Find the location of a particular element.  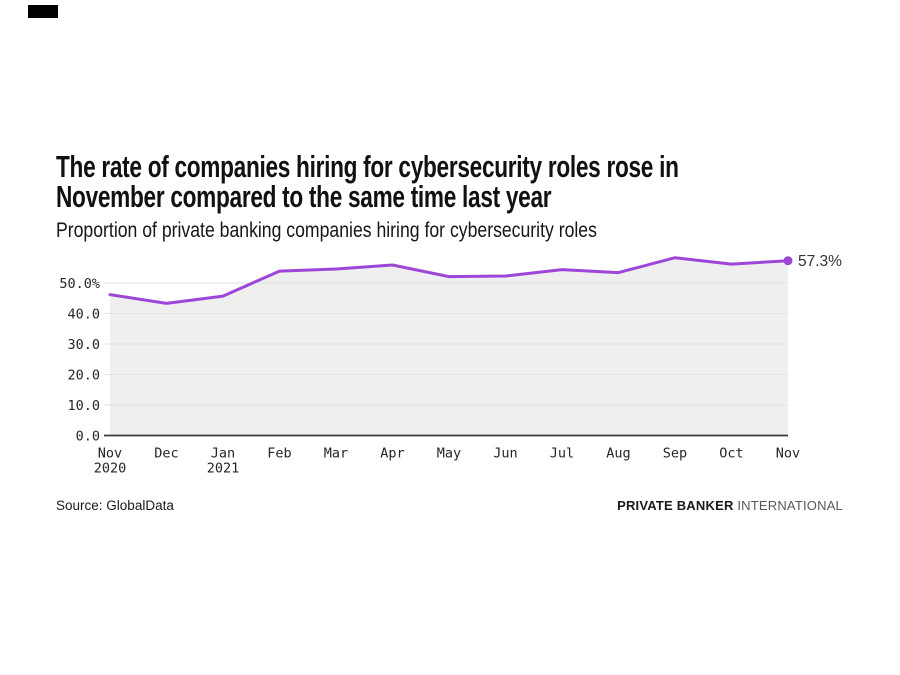

trend-line is located at coordinates (449, 280).